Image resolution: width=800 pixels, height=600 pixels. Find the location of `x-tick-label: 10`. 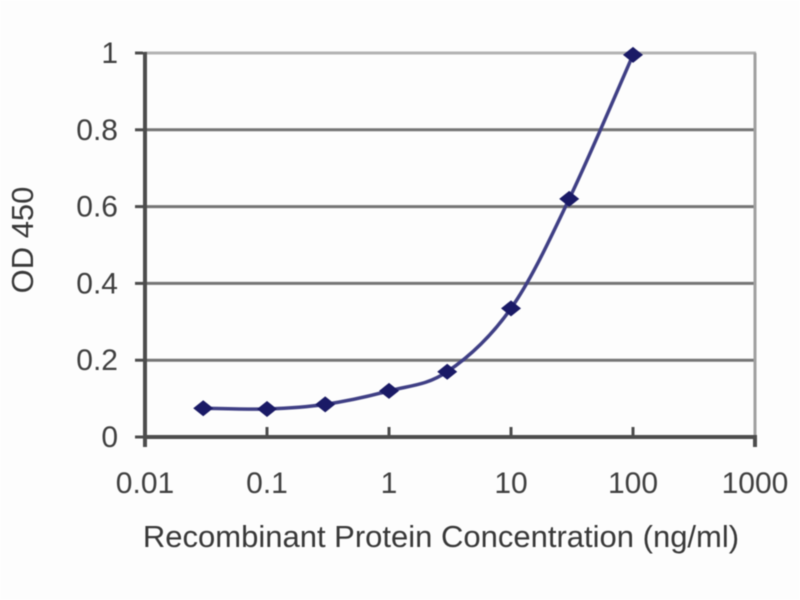

x-tick-label: 10 is located at coordinates (510, 483).